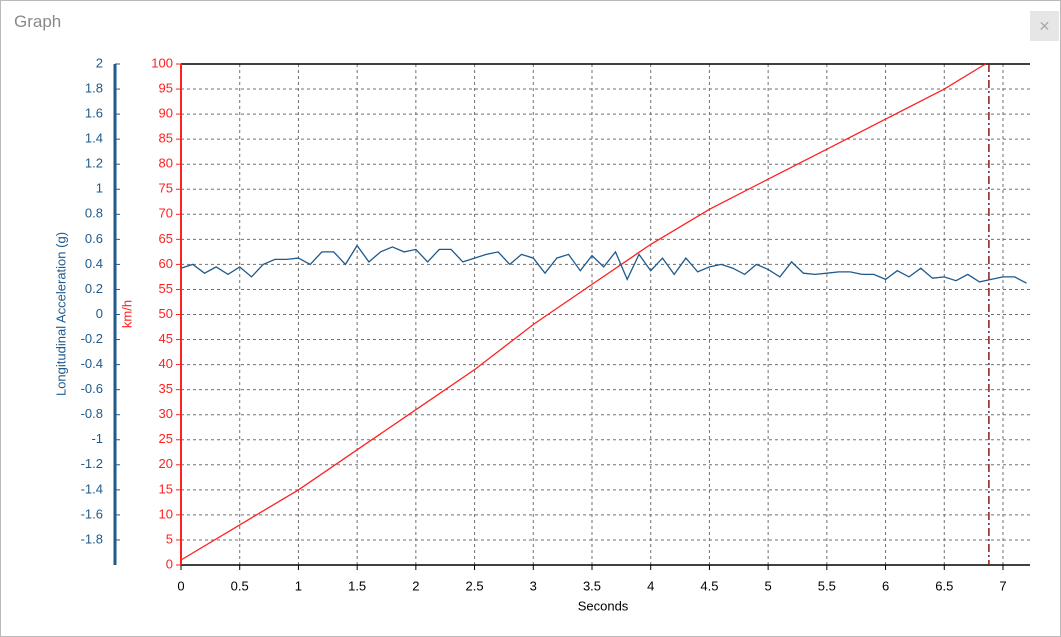  Describe the element at coordinates (94, 213) in the screenshot. I see `y2-tick-label: 0.8` at that location.